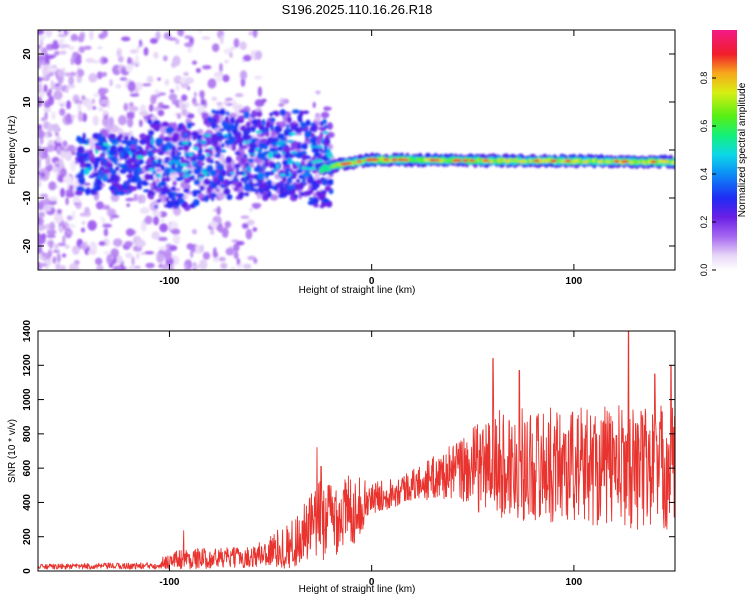  Describe the element at coordinates (27, 571) in the screenshot. I see `y-tick-label: 0` at that location.